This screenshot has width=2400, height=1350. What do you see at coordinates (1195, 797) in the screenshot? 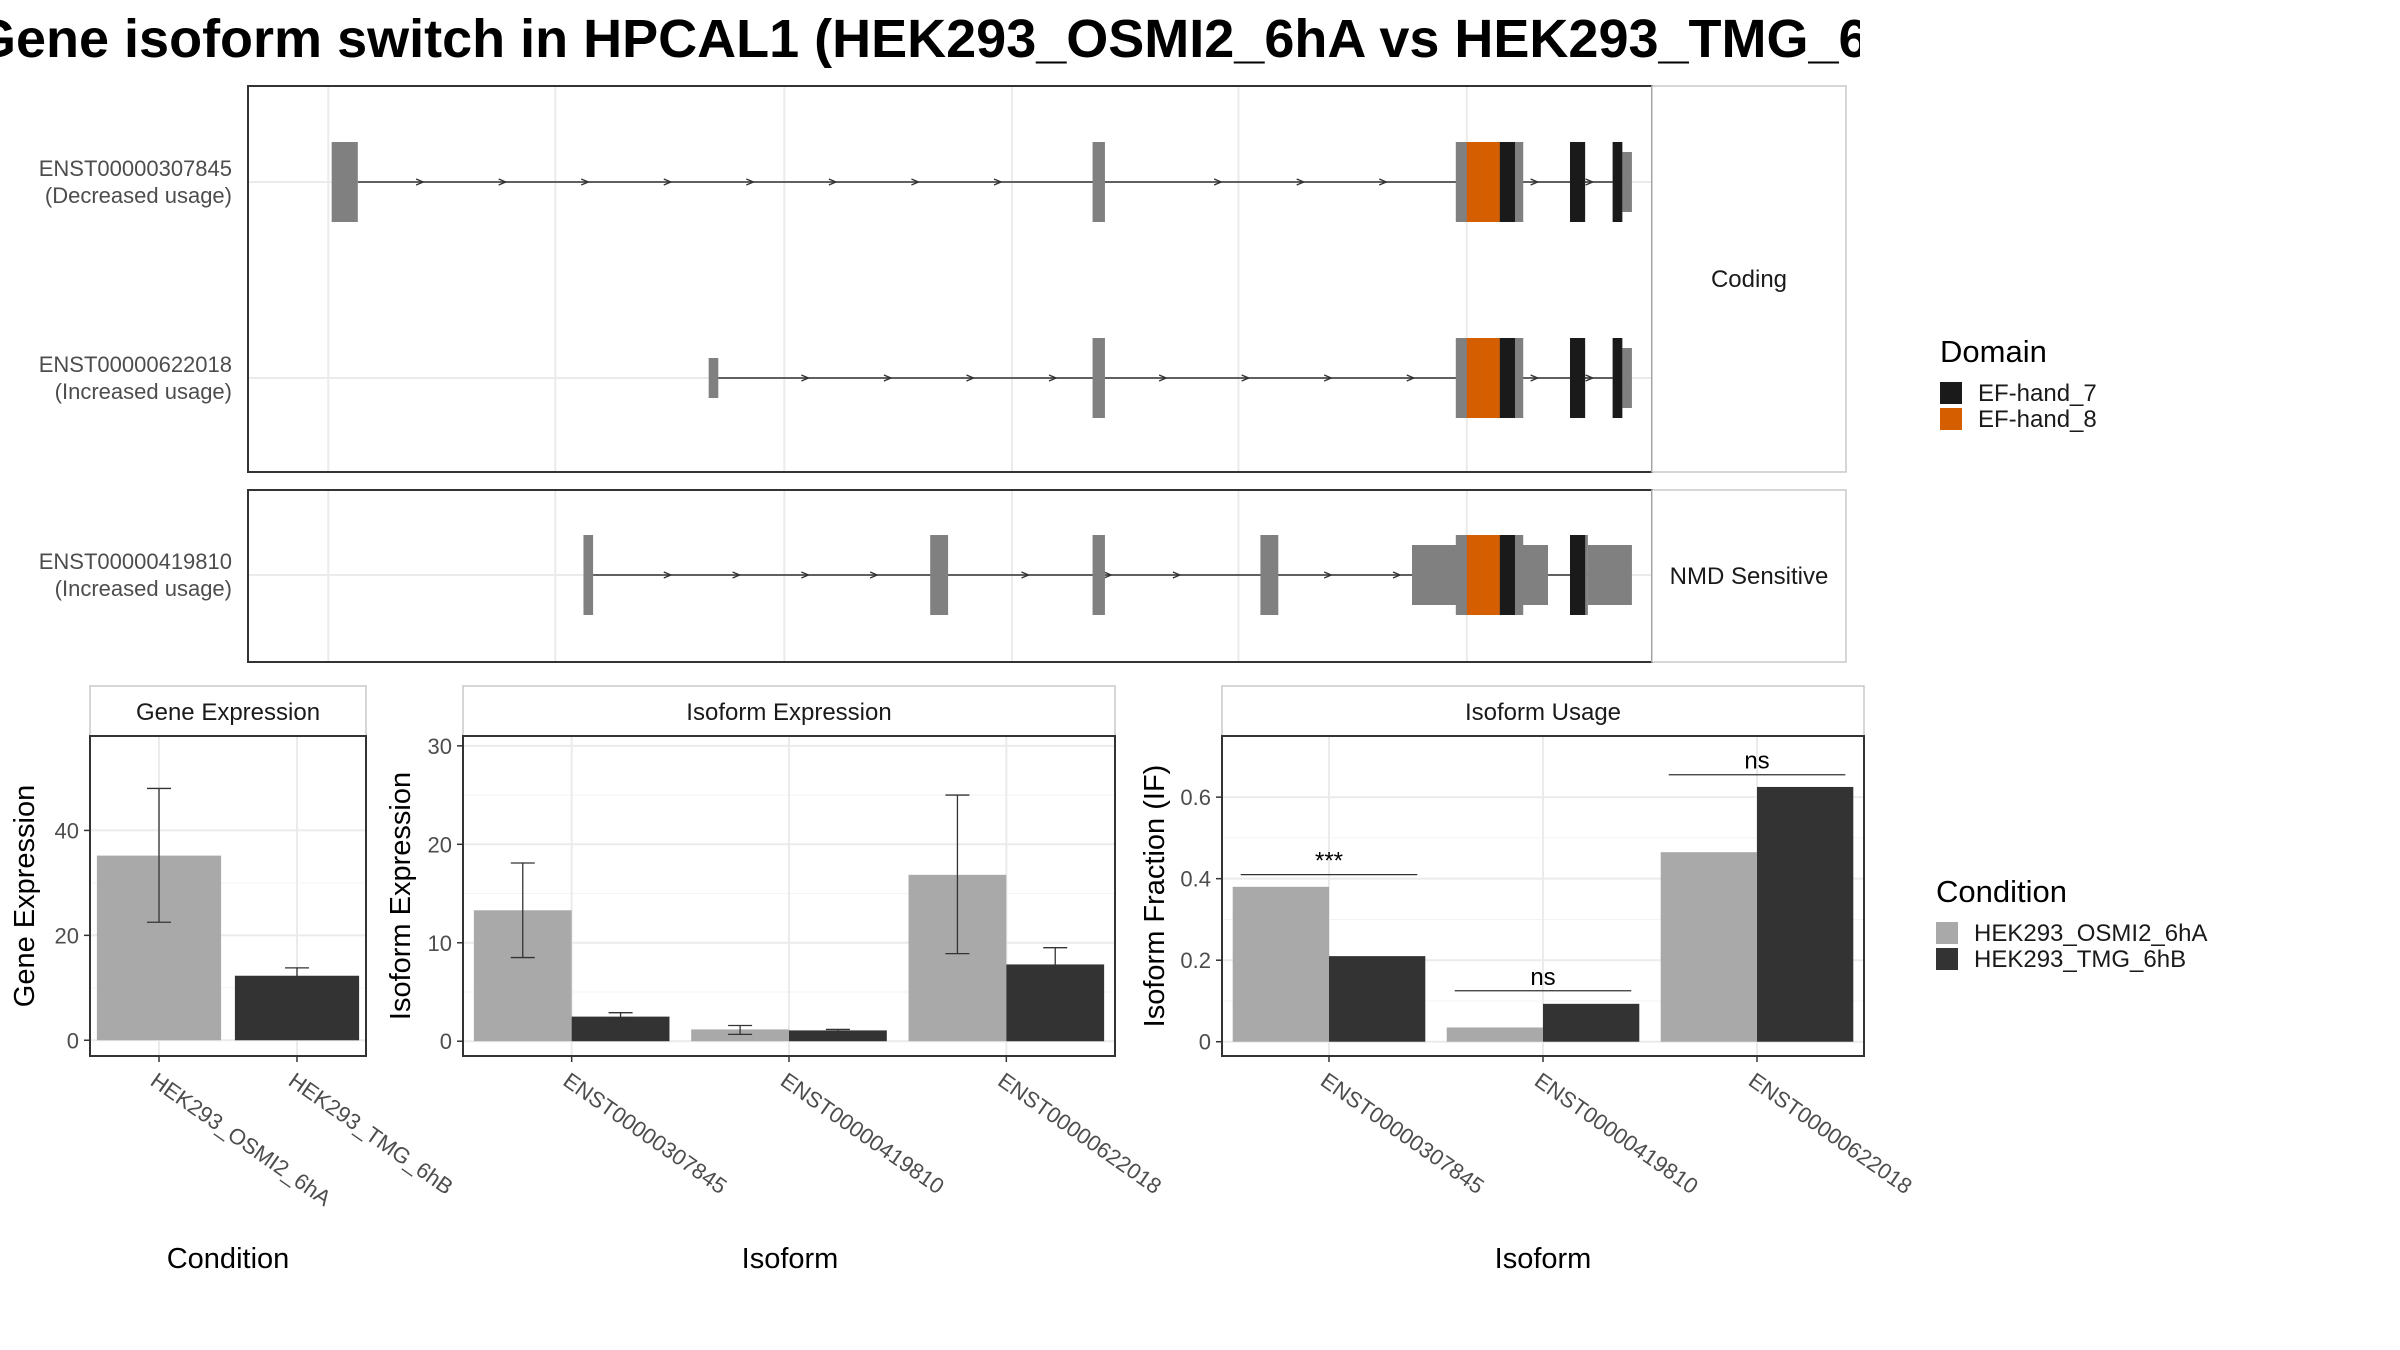
I see `y-tick-label: 0.6` at bounding box center [1195, 797].